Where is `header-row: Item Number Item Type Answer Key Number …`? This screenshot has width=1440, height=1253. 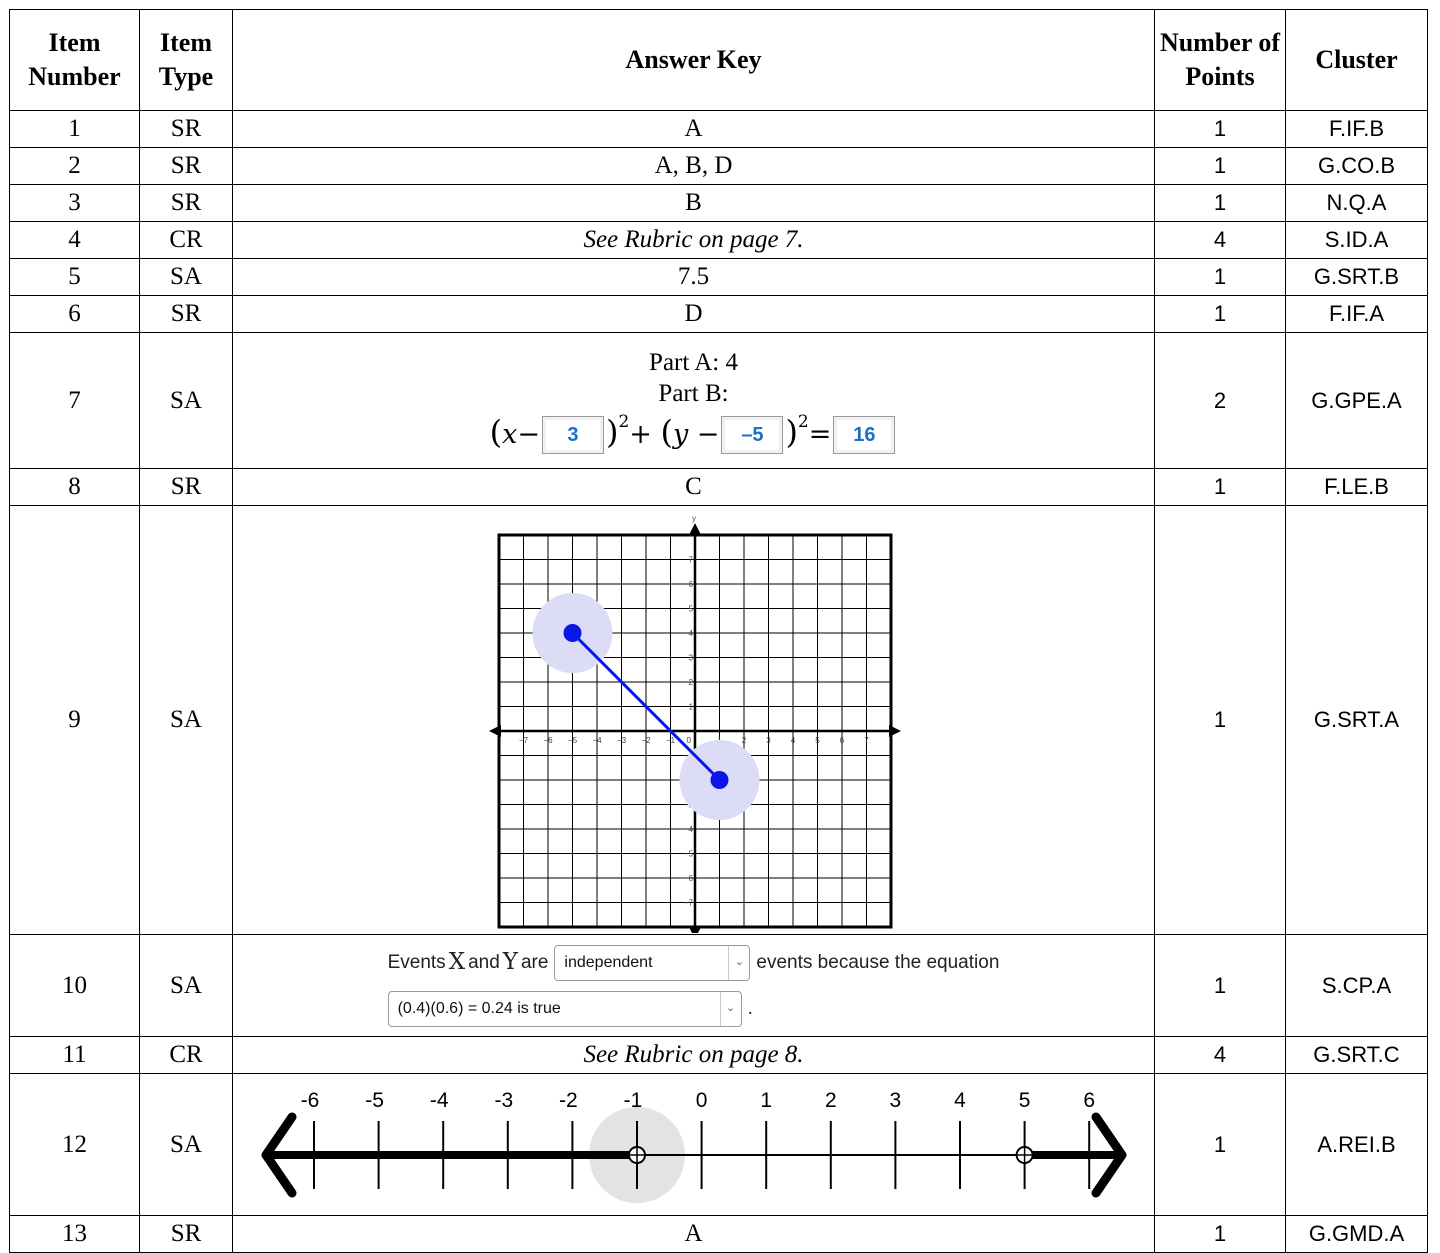
header-row: Item Number Item Type Answer Key Number … is located at coordinates (718, 60).